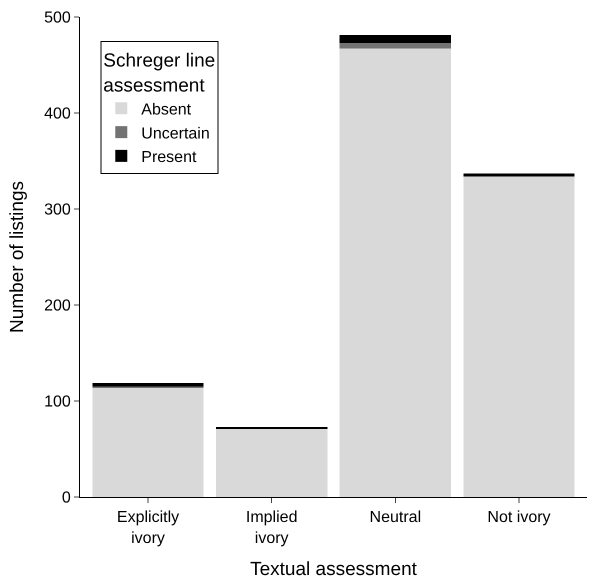  Describe the element at coordinates (175, 133) in the screenshot. I see `legend-label: Uncertain` at that location.